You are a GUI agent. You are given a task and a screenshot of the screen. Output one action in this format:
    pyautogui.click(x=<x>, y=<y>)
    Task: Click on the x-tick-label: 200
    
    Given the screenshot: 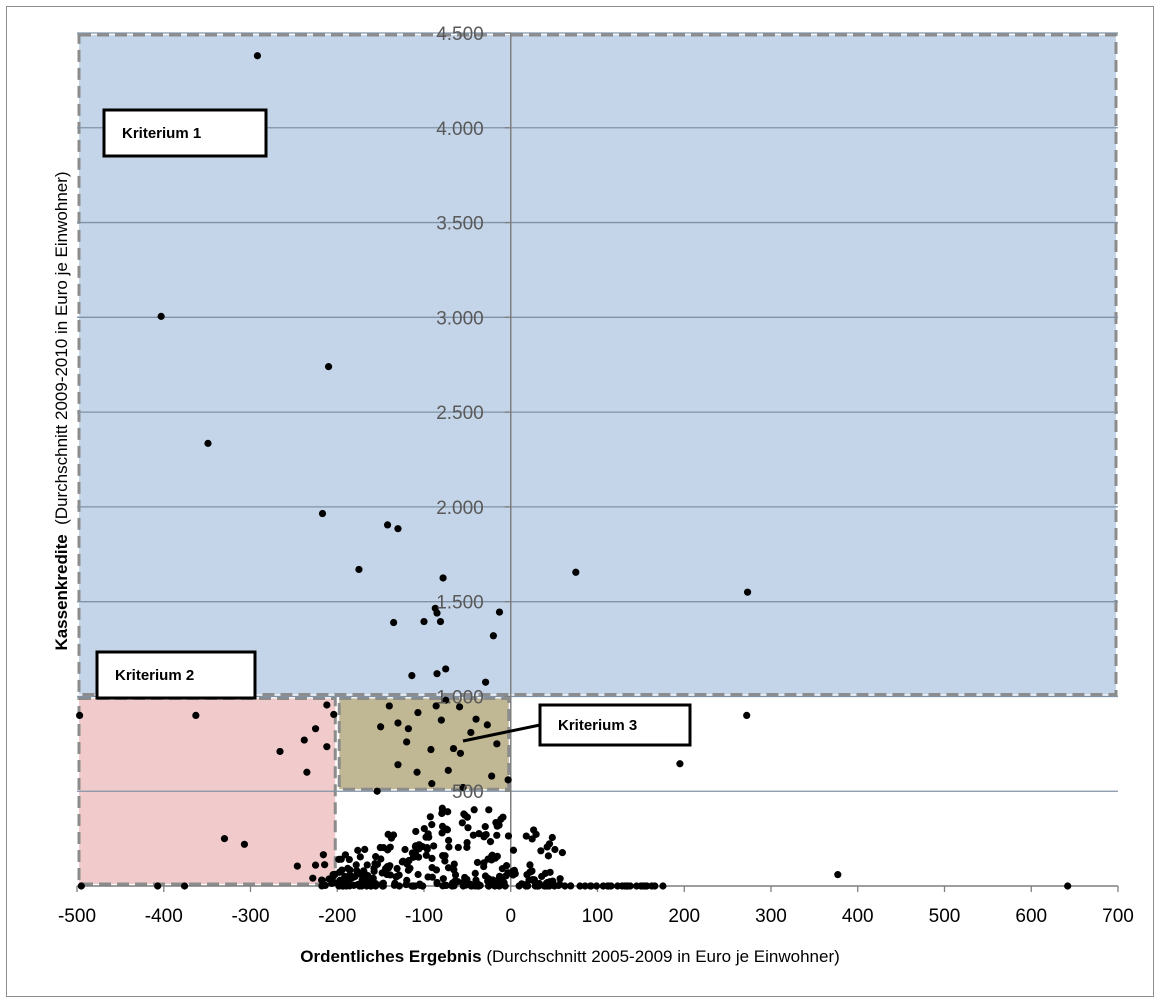 What is the action you would take?
    pyautogui.click(x=684, y=916)
    